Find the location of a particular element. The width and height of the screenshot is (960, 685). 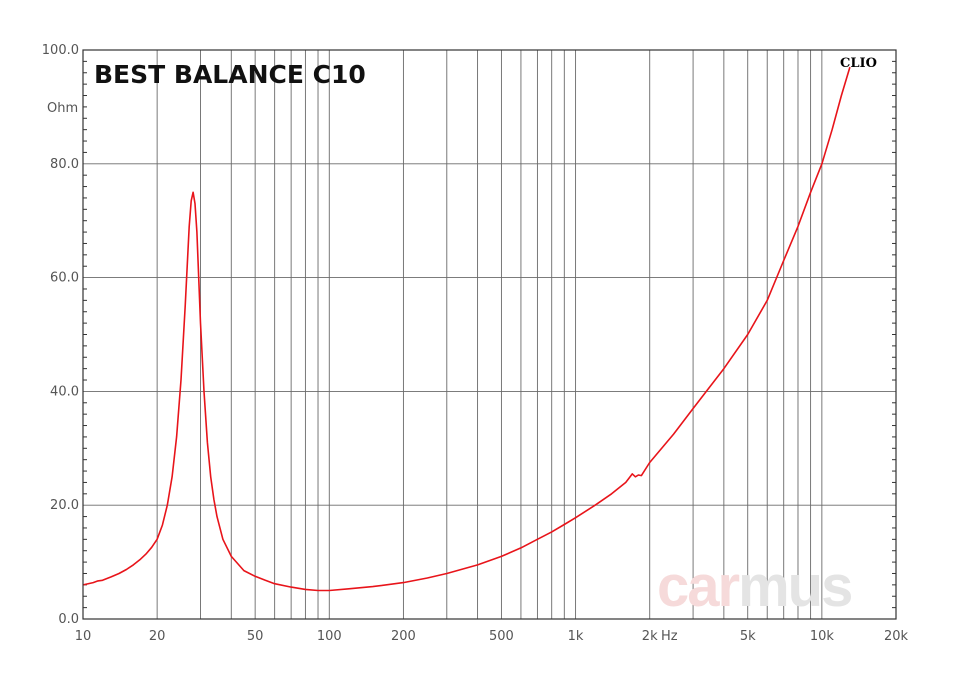

watermark-part1: car is located at coordinates (698, 586).